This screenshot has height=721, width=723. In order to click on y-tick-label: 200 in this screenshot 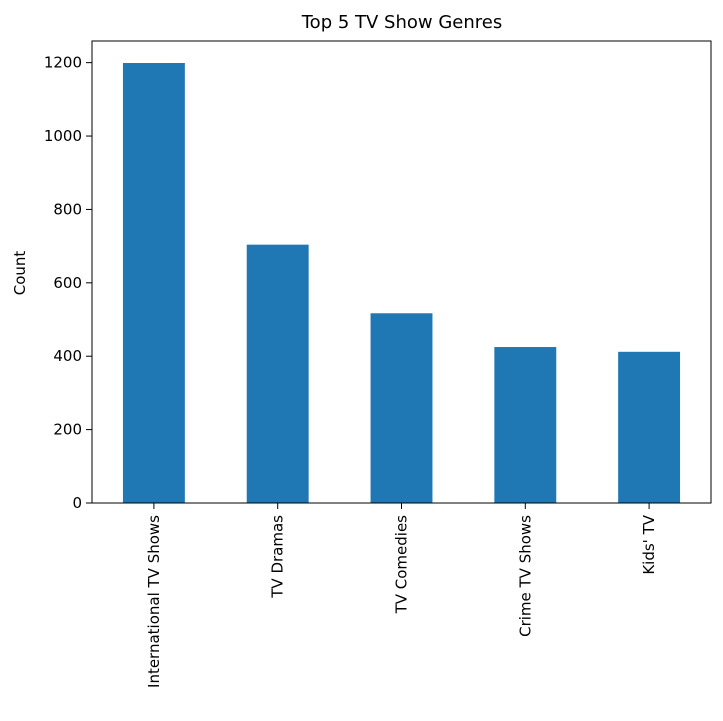, I will do `click(67, 430)`.